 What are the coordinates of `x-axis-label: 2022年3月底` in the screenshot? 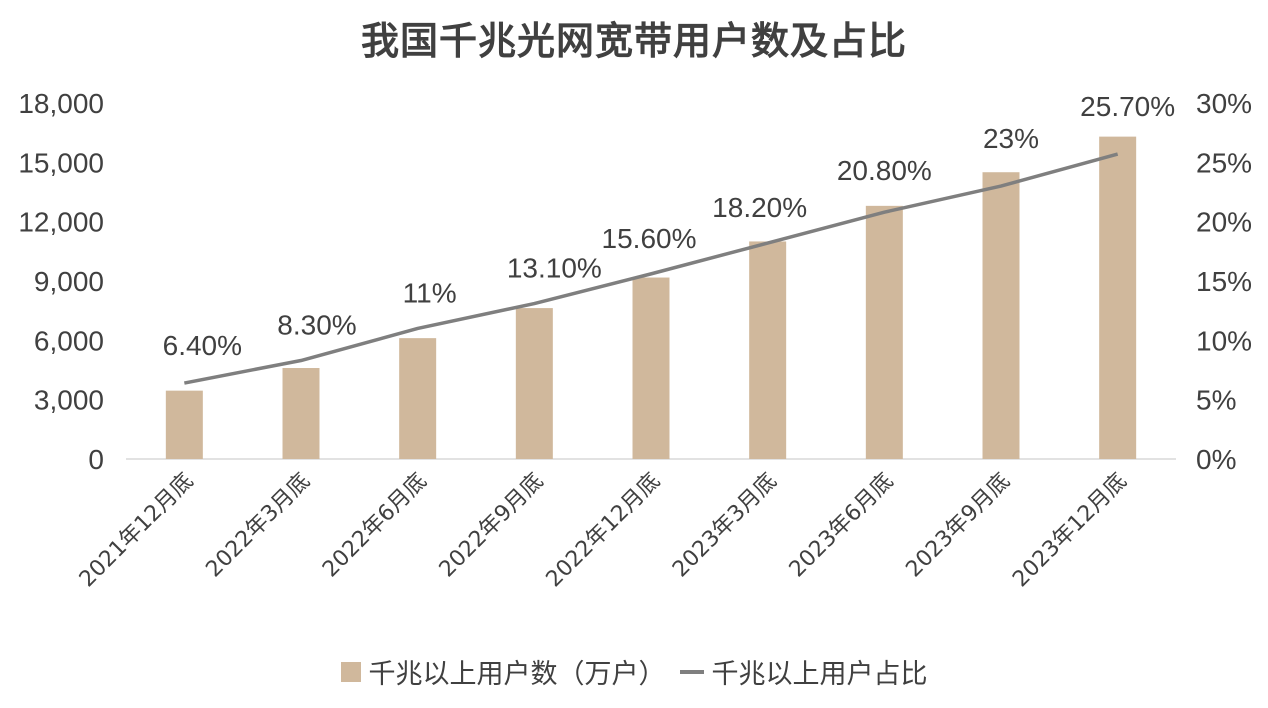 It's located at (258, 526).